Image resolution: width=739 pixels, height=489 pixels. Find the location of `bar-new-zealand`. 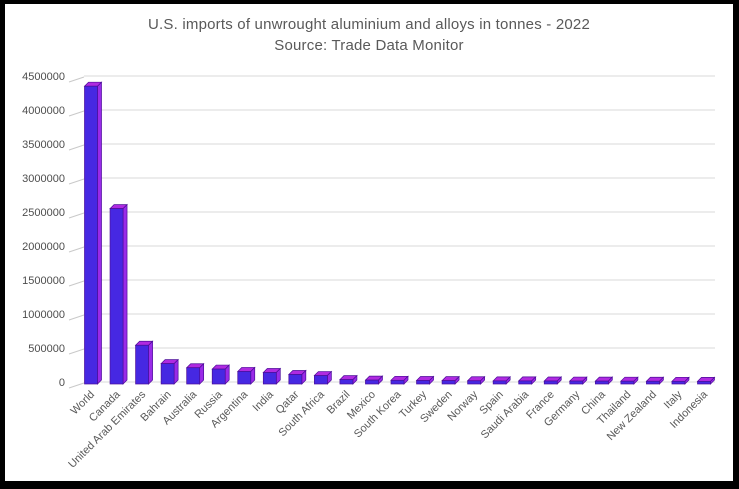

bar-new-zealand is located at coordinates (655, 380).